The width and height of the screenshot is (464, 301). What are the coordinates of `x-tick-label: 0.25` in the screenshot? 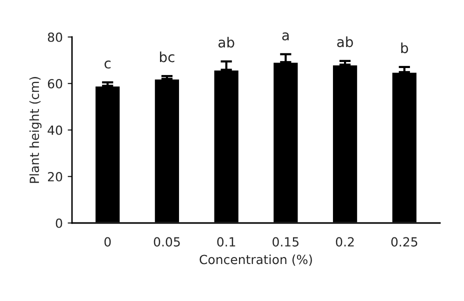 It's located at (404, 242).